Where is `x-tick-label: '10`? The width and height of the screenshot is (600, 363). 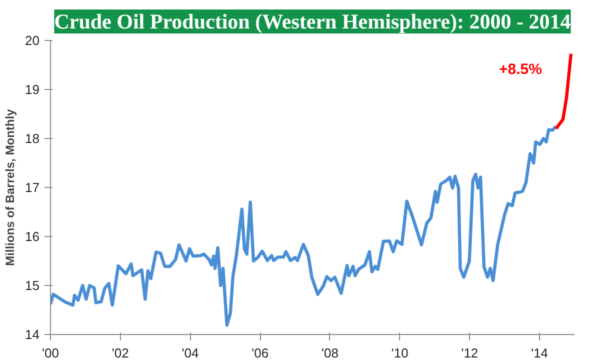
x-tick-label: '10 is located at coordinates (399, 353).